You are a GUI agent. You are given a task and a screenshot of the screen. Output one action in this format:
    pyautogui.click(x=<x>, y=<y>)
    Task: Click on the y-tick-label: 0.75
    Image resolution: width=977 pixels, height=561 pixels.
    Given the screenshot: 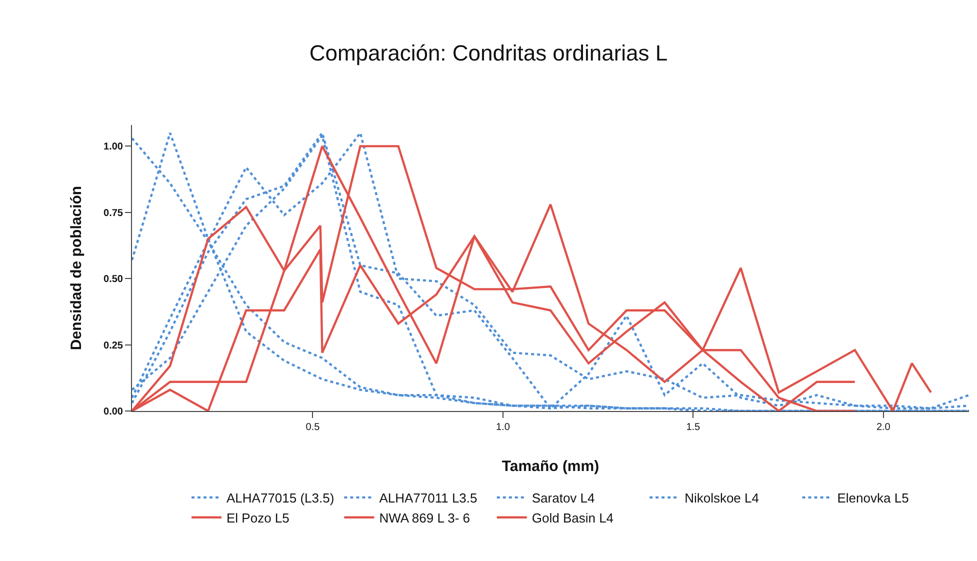 What is the action you would take?
    pyautogui.click(x=114, y=213)
    